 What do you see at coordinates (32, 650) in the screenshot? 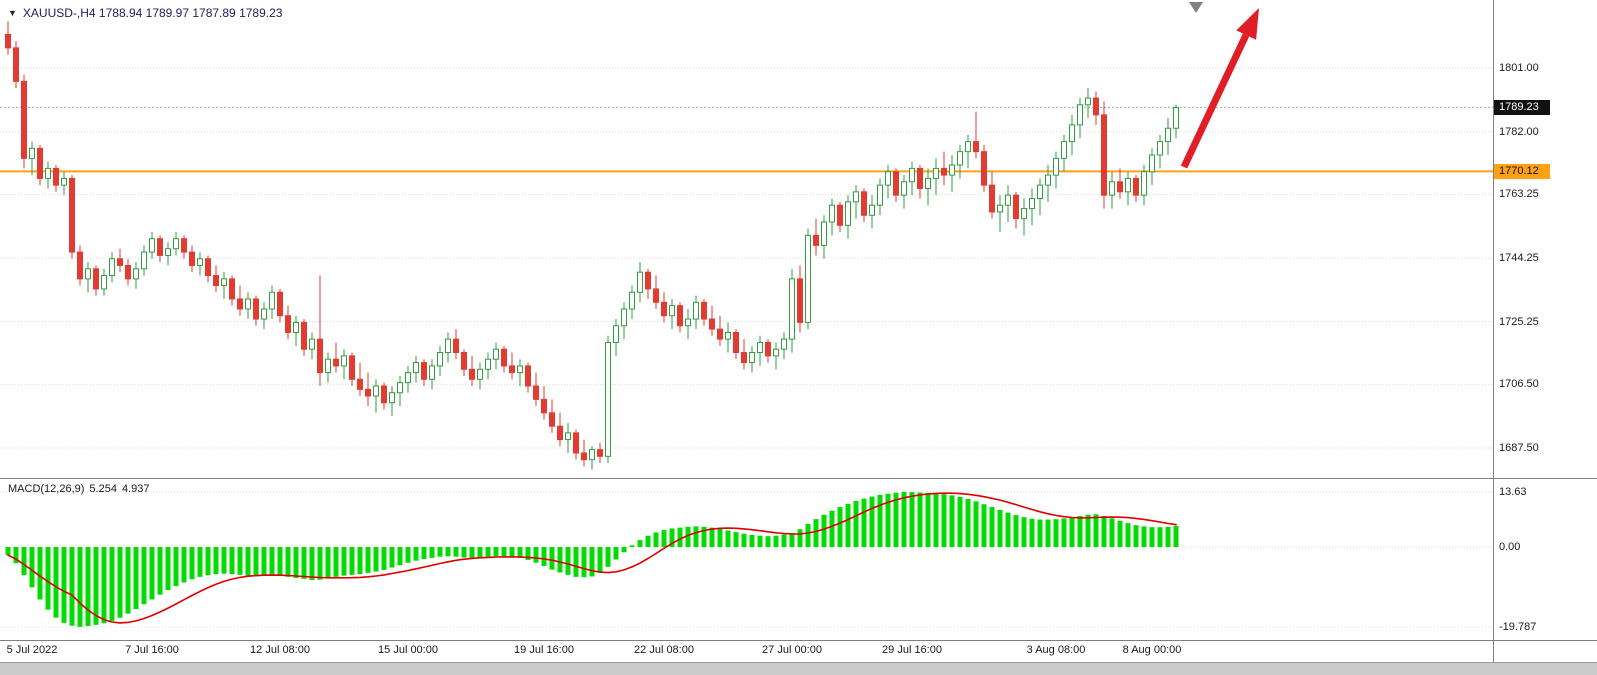
I see `time-axis-label: 5 Jul 2022` at bounding box center [32, 650].